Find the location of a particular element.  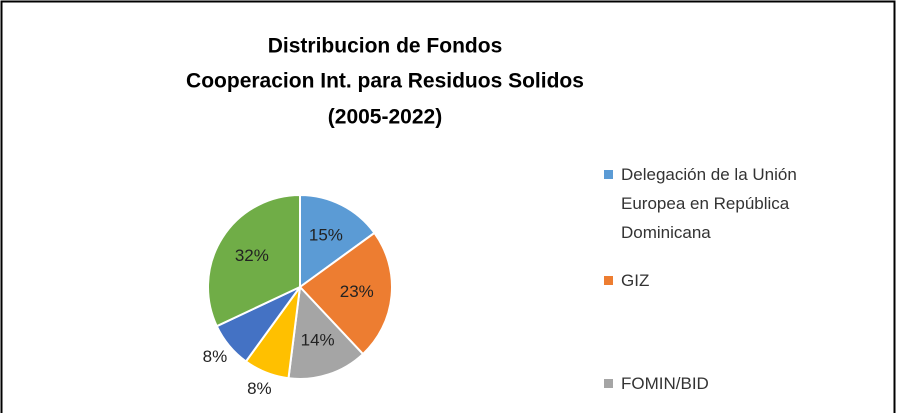

data-label: 23% is located at coordinates (357, 291).